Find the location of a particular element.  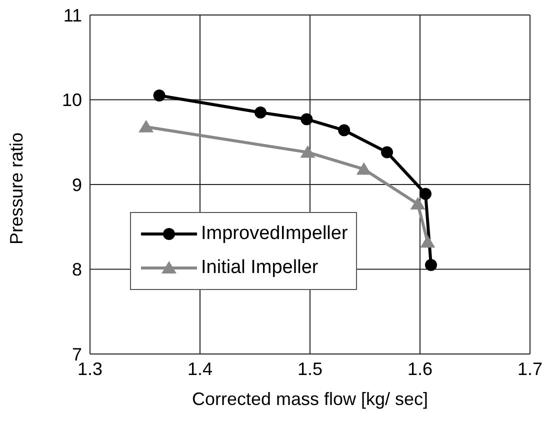

x-tick-label: 1.5 is located at coordinates (310, 368).